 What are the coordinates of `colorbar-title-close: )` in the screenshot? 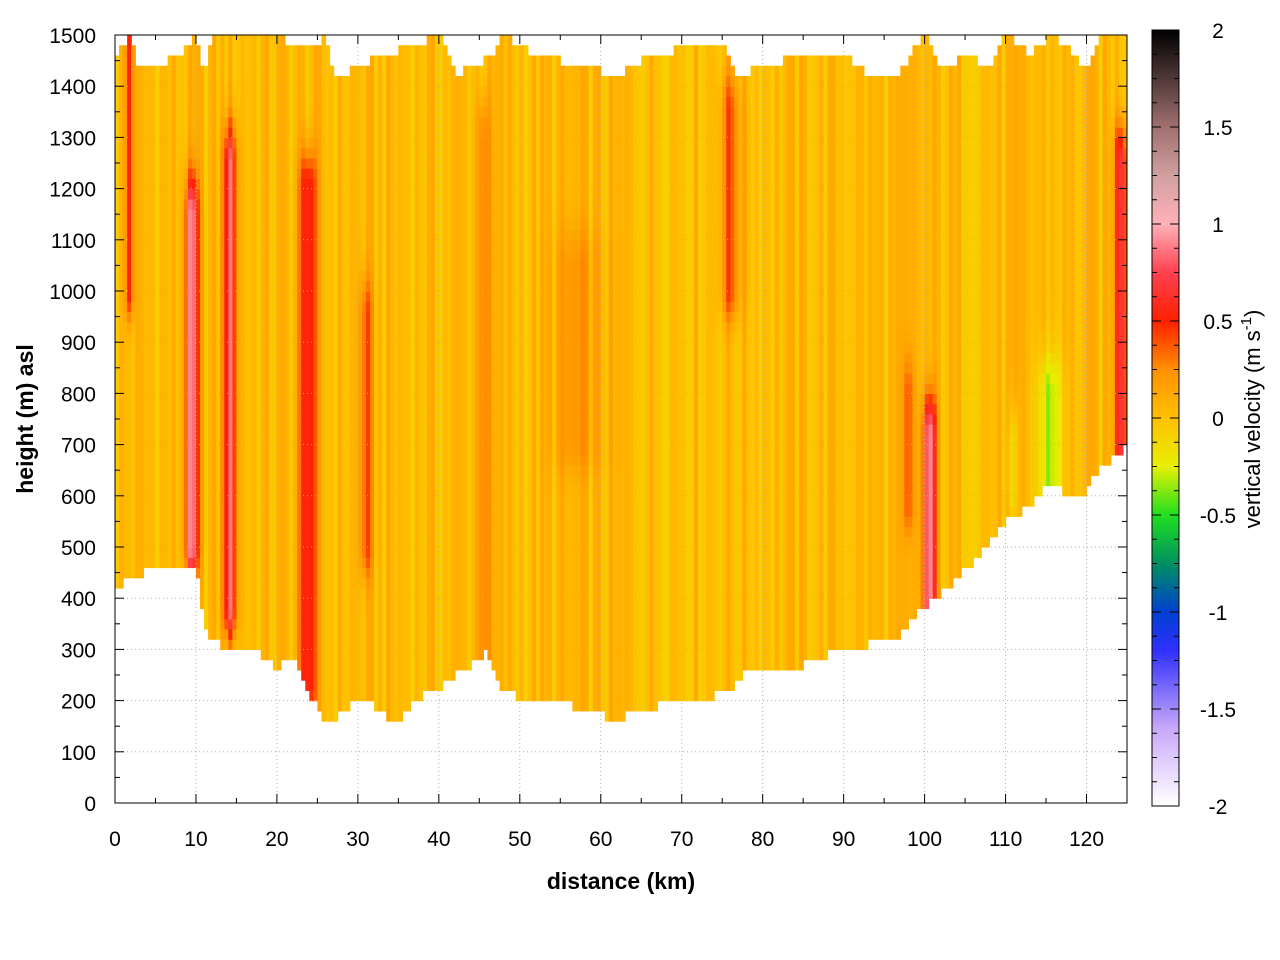 It's located at (1252, 313).